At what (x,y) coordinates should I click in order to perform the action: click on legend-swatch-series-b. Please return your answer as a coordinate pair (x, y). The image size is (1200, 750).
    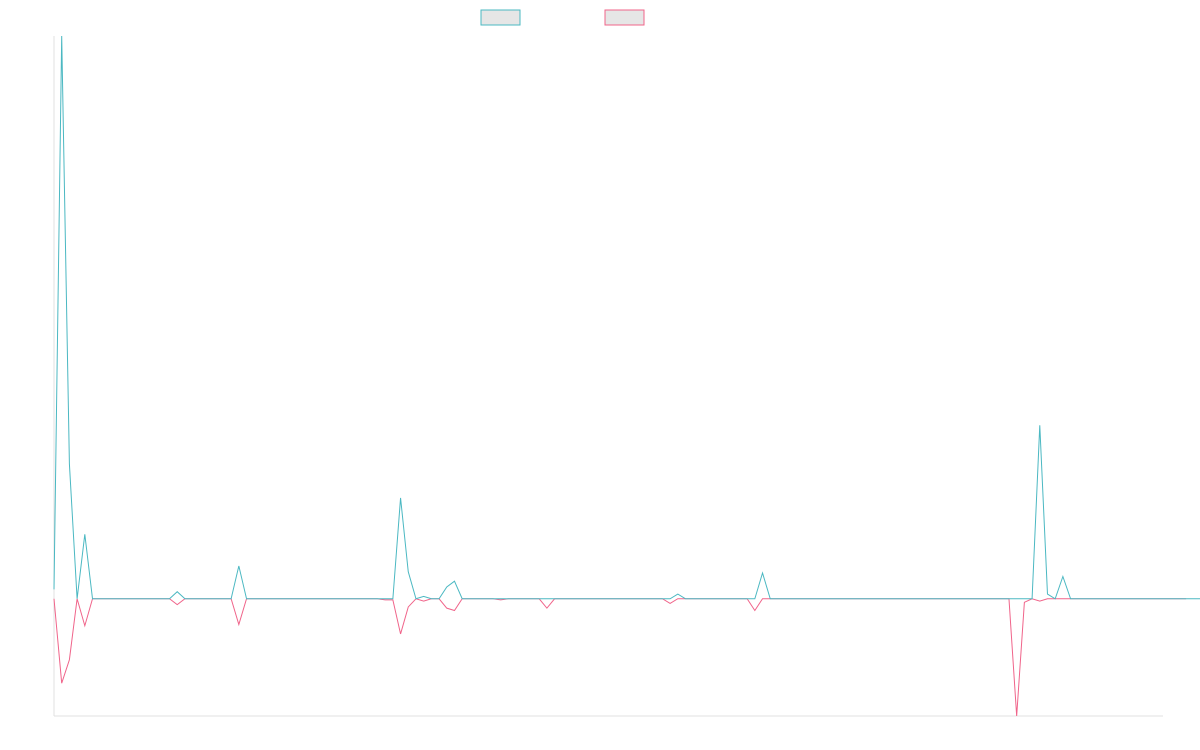
    Looking at the image, I should click on (624, 17).